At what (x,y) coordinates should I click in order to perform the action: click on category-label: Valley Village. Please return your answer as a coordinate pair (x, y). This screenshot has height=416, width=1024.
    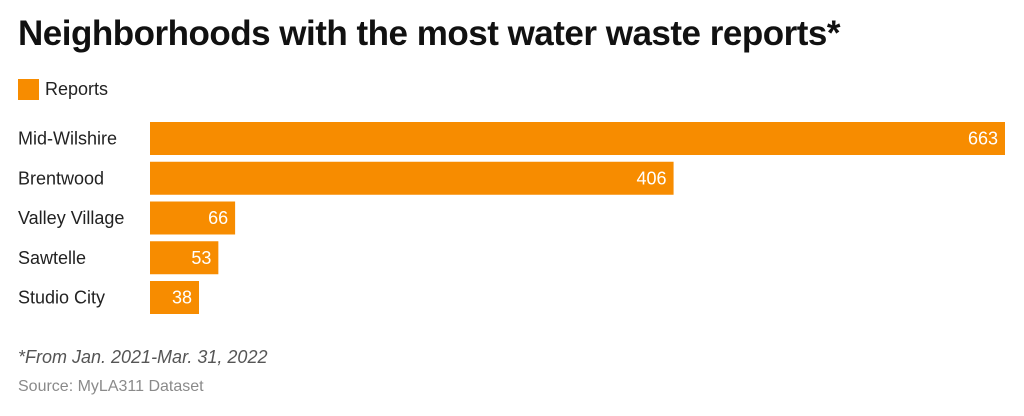
    Looking at the image, I should click on (71, 218).